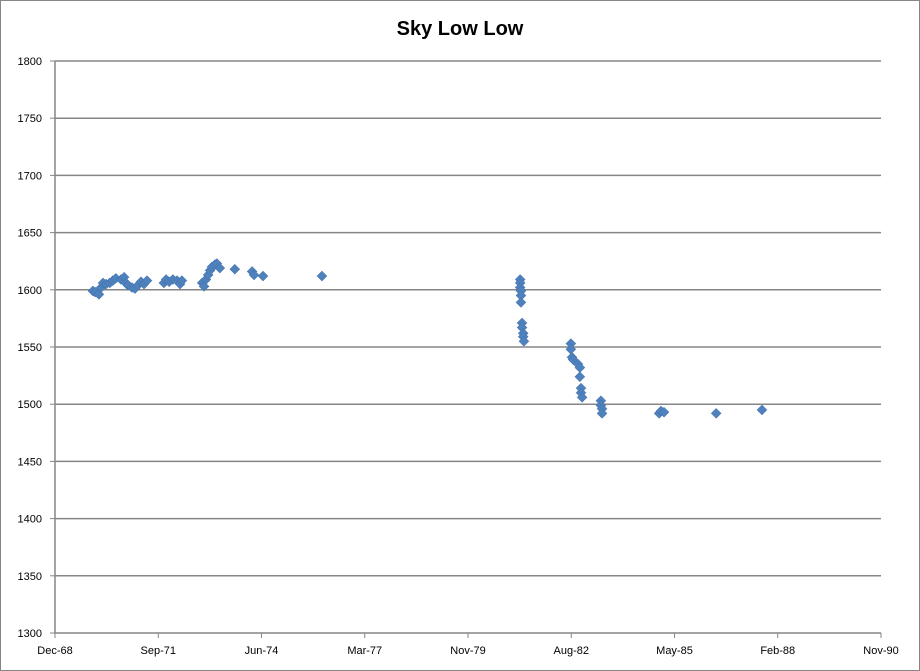 The height and width of the screenshot is (671, 920). Describe the element at coordinates (364, 651) in the screenshot. I see `x-tick-label: Mar-77` at that location.